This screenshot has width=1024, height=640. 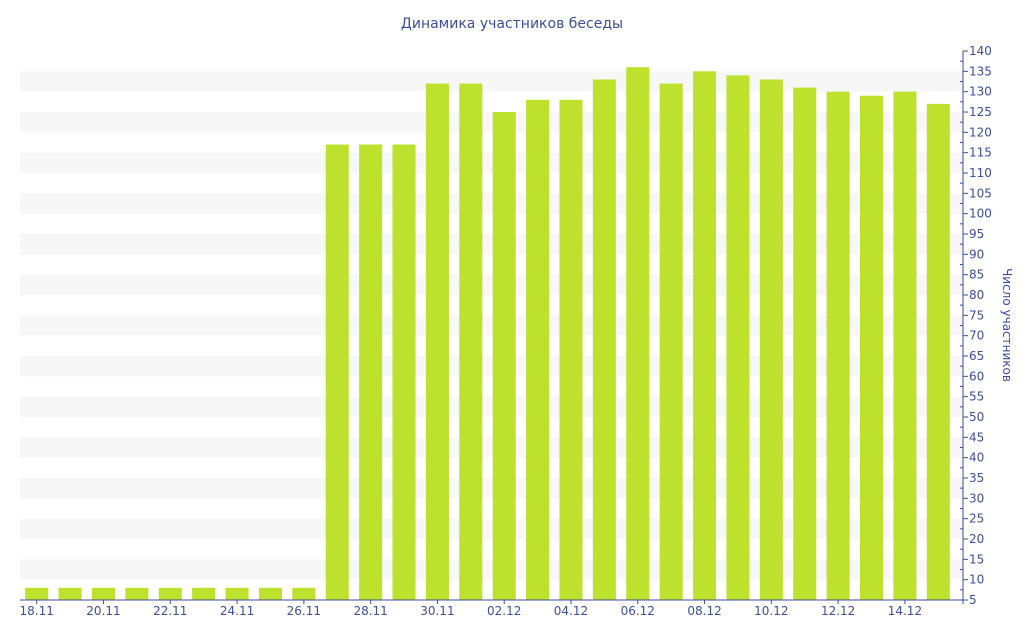 What do you see at coordinates (976, 234) in the screenshot?
I see `y-tick-label: 95` at bounding box center [976, 234].